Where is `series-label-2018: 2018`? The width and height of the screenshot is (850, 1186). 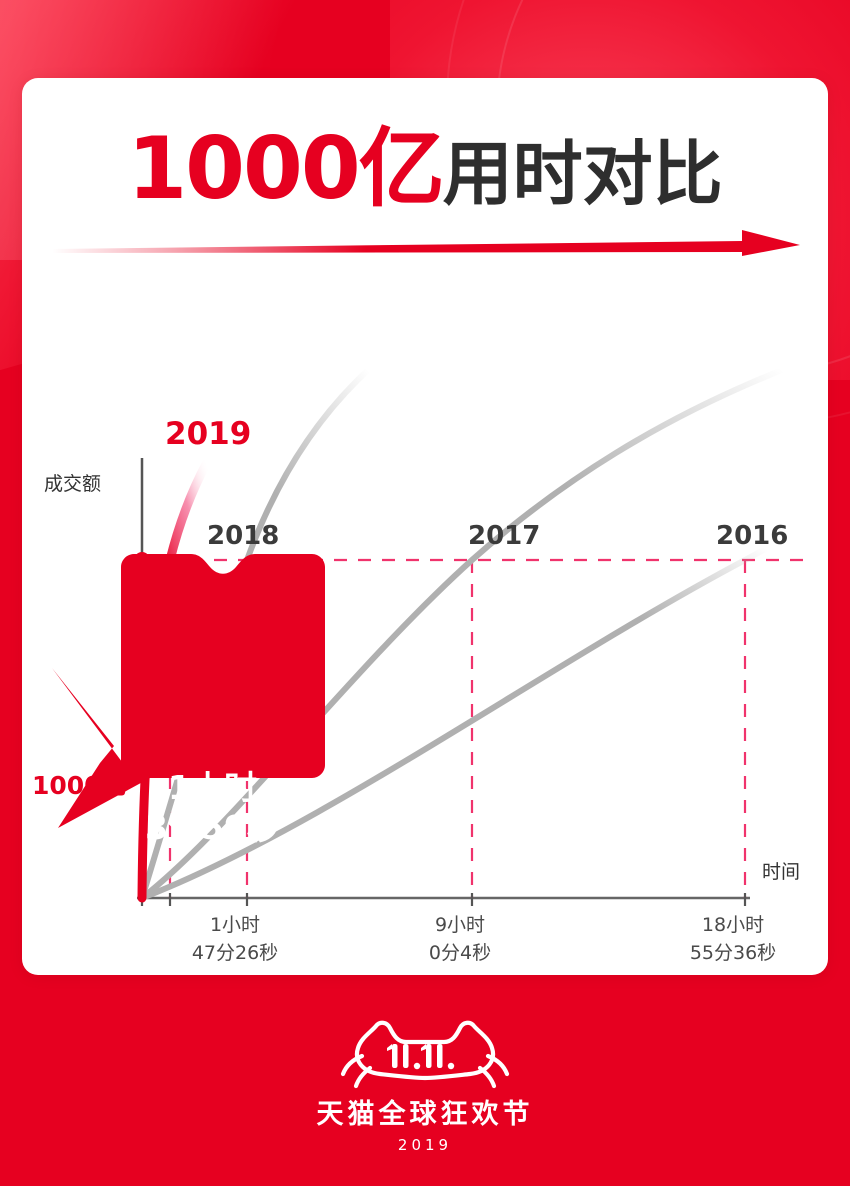 series-label-2018: 2018 is located at coordinates (243, 536).